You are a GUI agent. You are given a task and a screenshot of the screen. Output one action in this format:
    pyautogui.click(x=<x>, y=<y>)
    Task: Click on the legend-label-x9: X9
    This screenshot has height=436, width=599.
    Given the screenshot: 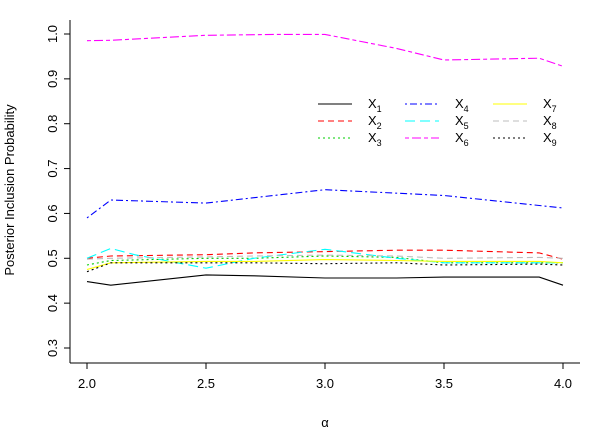 What is the action you would take?
    pyautogui.click(x=550, y=139)
    